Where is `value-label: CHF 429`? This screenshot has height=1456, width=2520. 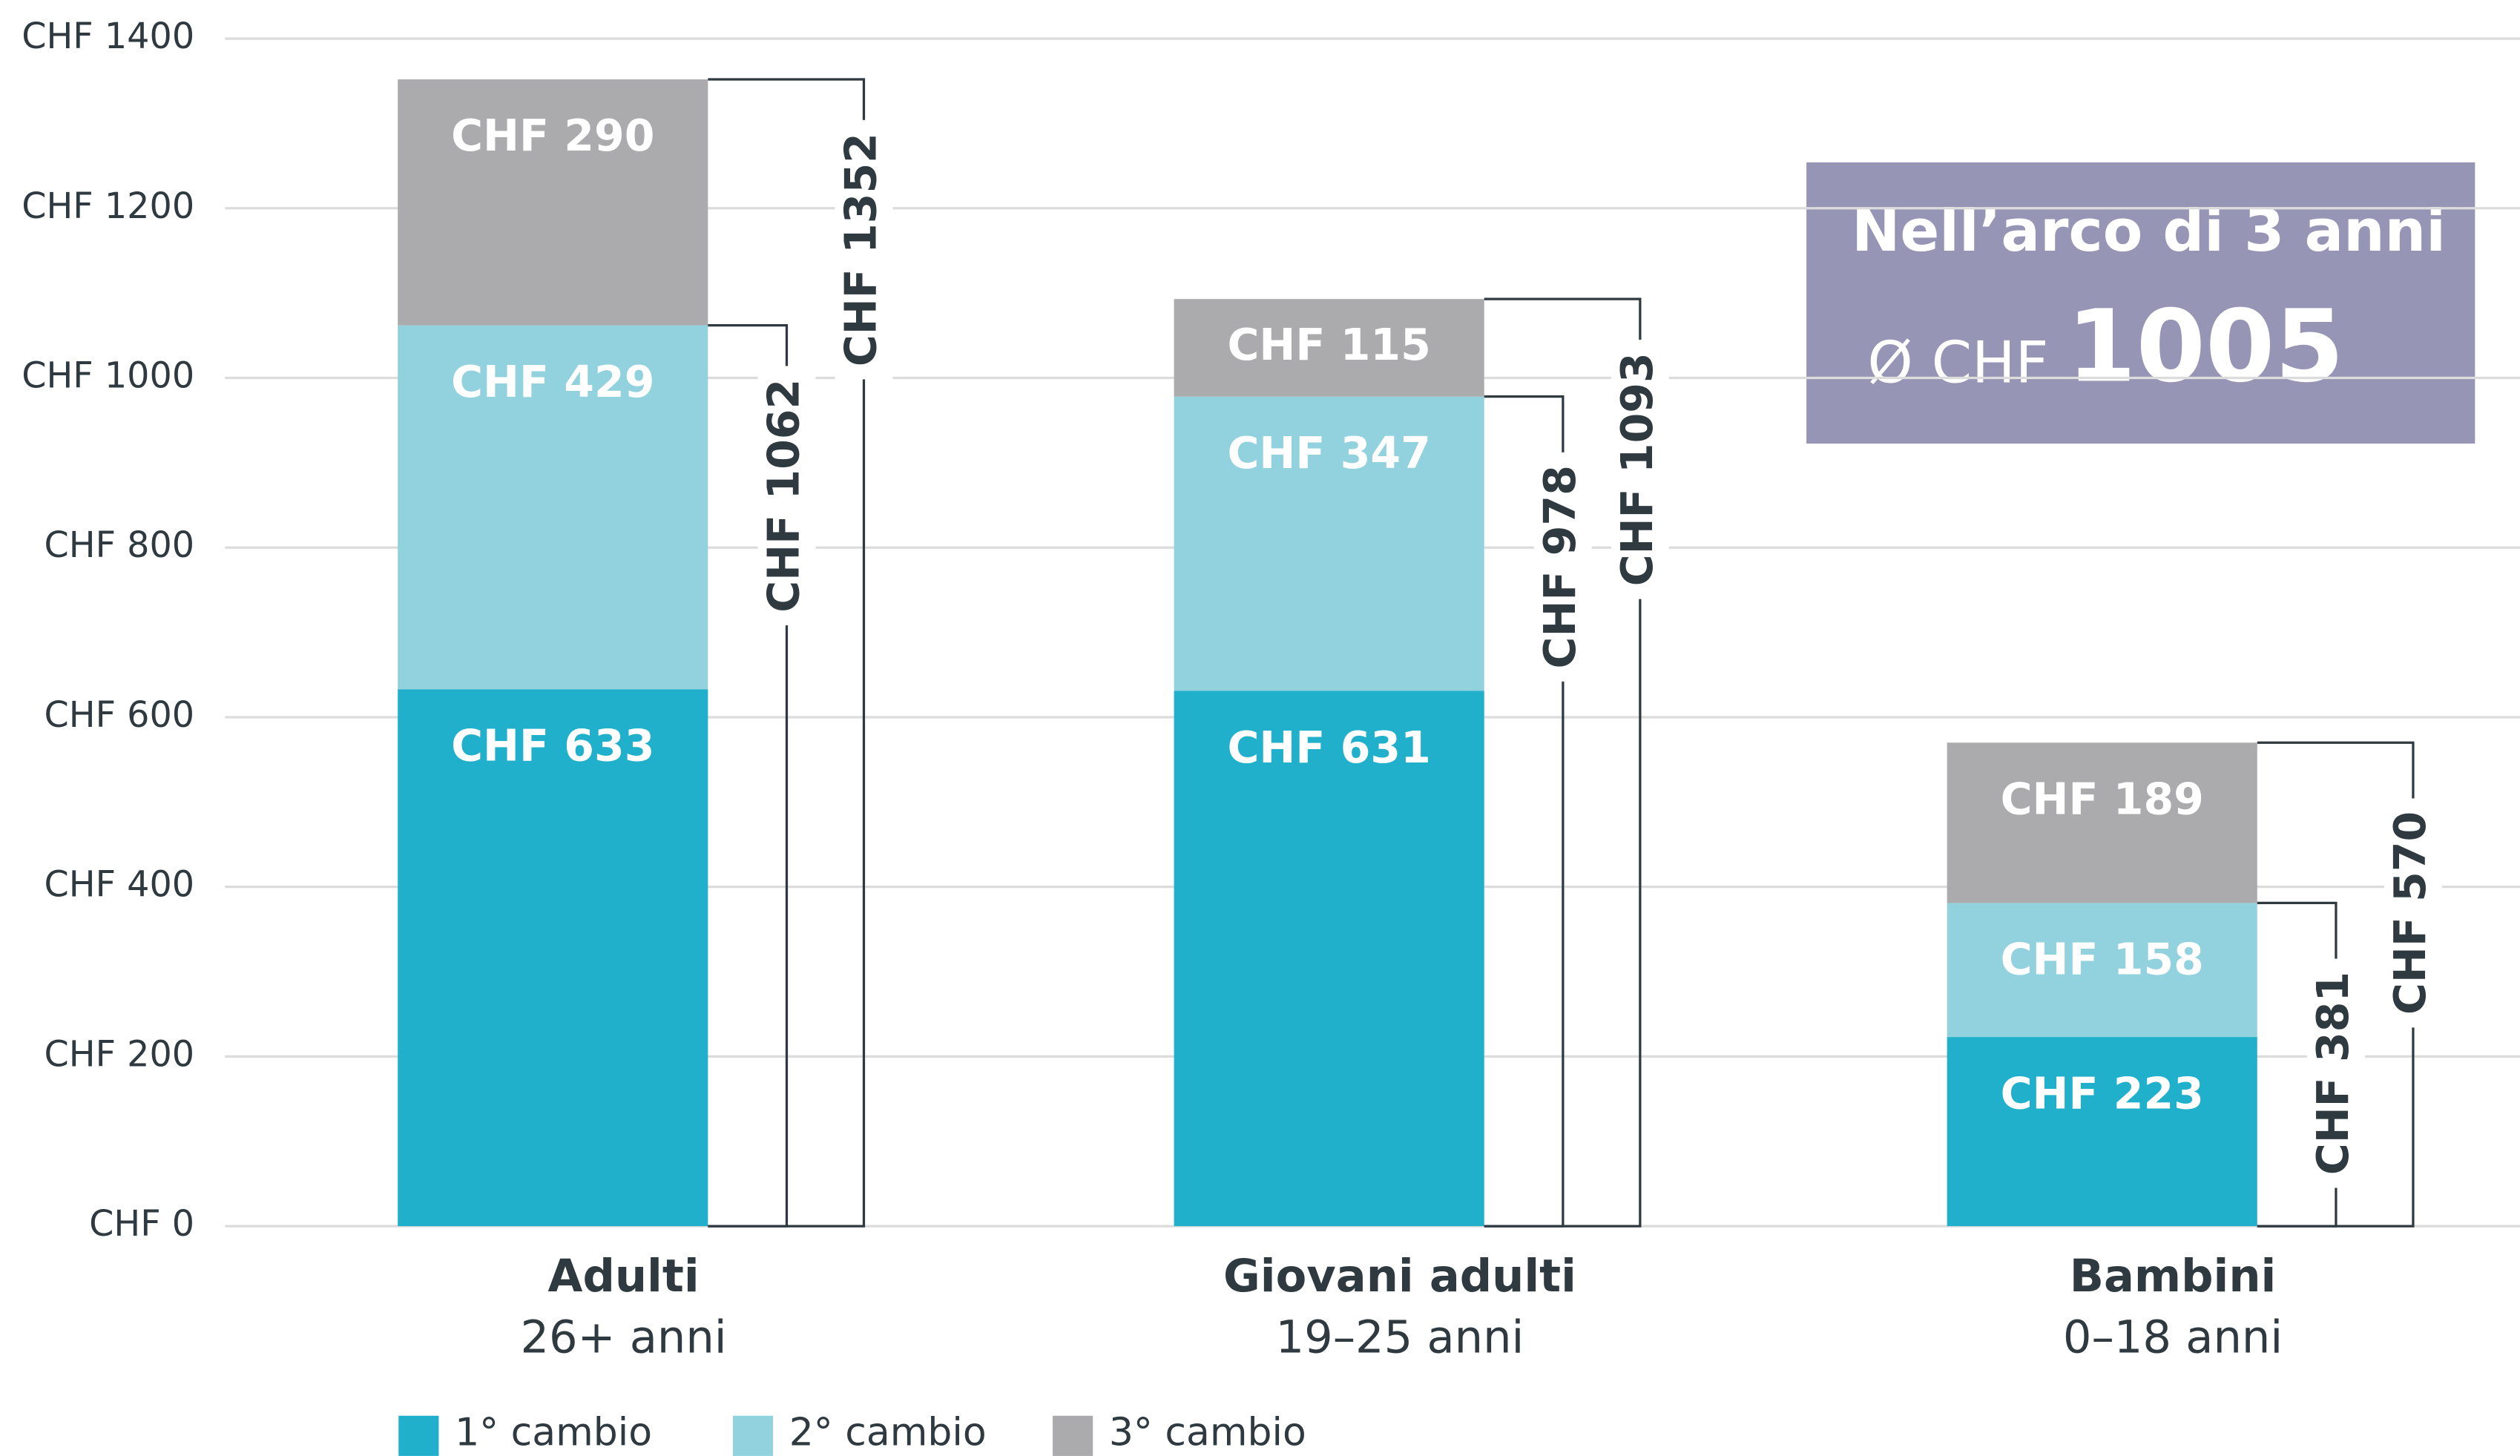
value-label: CHF 429 is located at coordinates (552, 382).